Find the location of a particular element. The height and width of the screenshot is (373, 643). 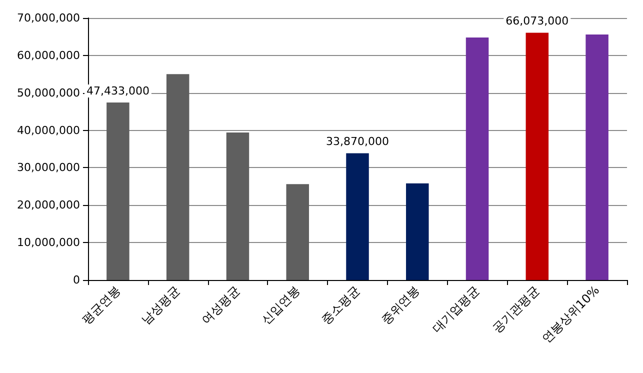

data-label: 47,433,000 is located at coordinates (118, 91).